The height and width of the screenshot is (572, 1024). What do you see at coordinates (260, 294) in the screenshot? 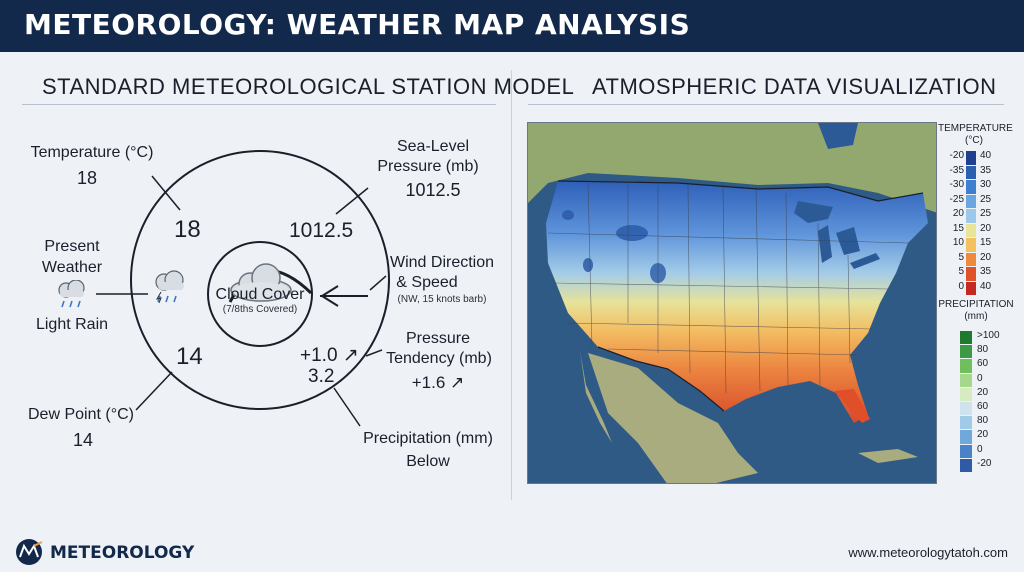
I see `cloud-cover-label: Cloud Cover` at bounding box center [260, 294].